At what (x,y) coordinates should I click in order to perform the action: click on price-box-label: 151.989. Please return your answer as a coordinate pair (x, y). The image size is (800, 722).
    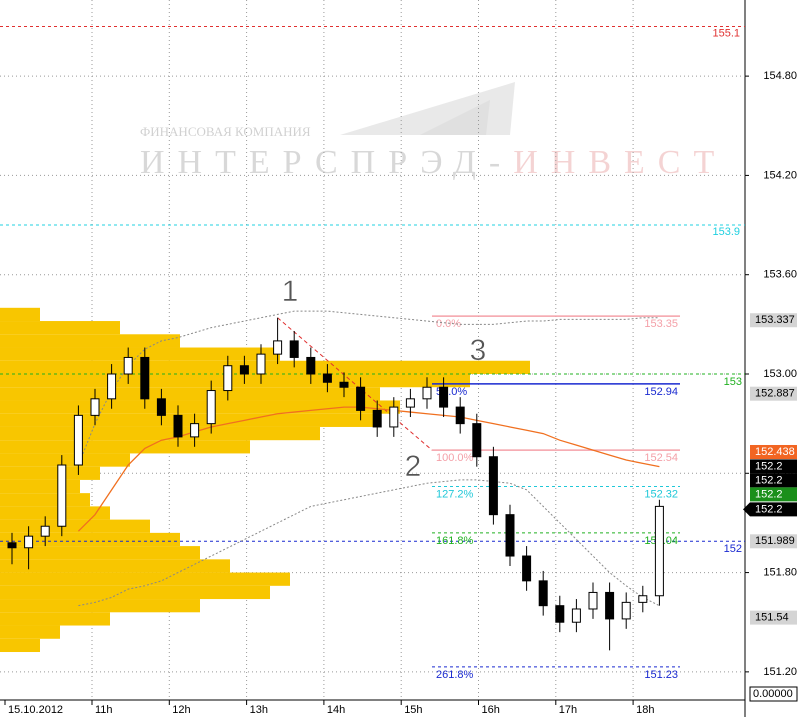
    Looking at the image, I should click on (775, 541).